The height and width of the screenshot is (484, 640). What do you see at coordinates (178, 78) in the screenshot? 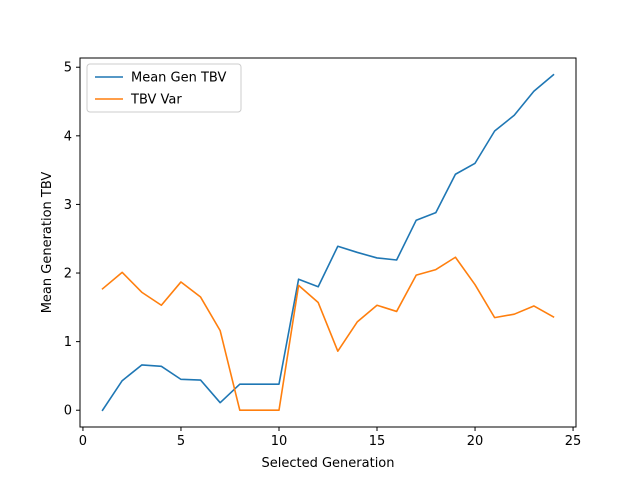
I see `legend-label: Mean Gen TBV` at bounding box center [178, 78].